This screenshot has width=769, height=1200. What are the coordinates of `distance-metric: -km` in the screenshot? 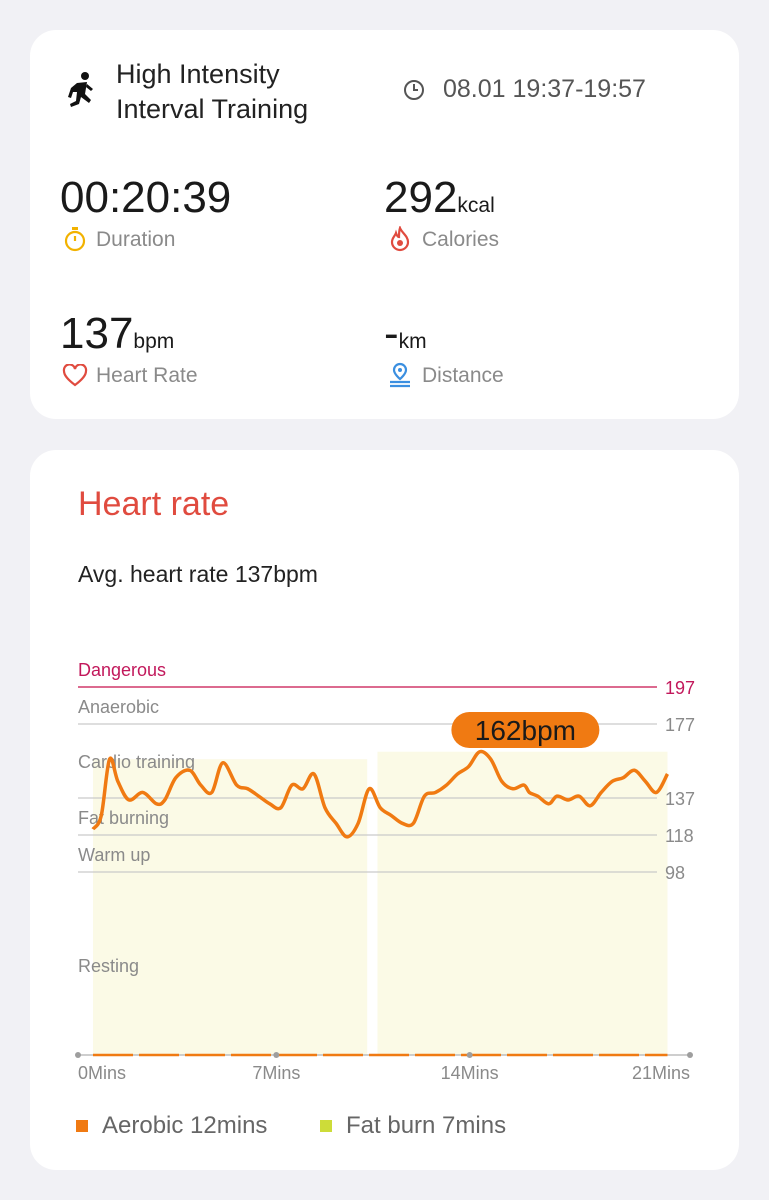 It's located at (405, 334).